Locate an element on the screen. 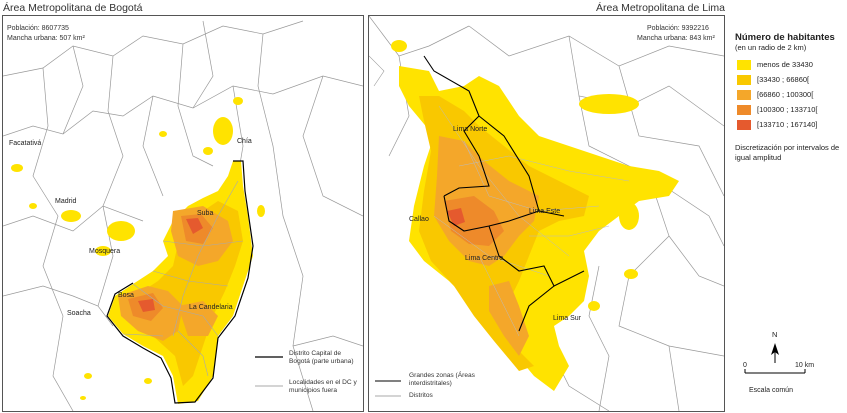 The height and width of the screenshot is (413, 847). place-chia: Chía is located at coordinates (244, 141).